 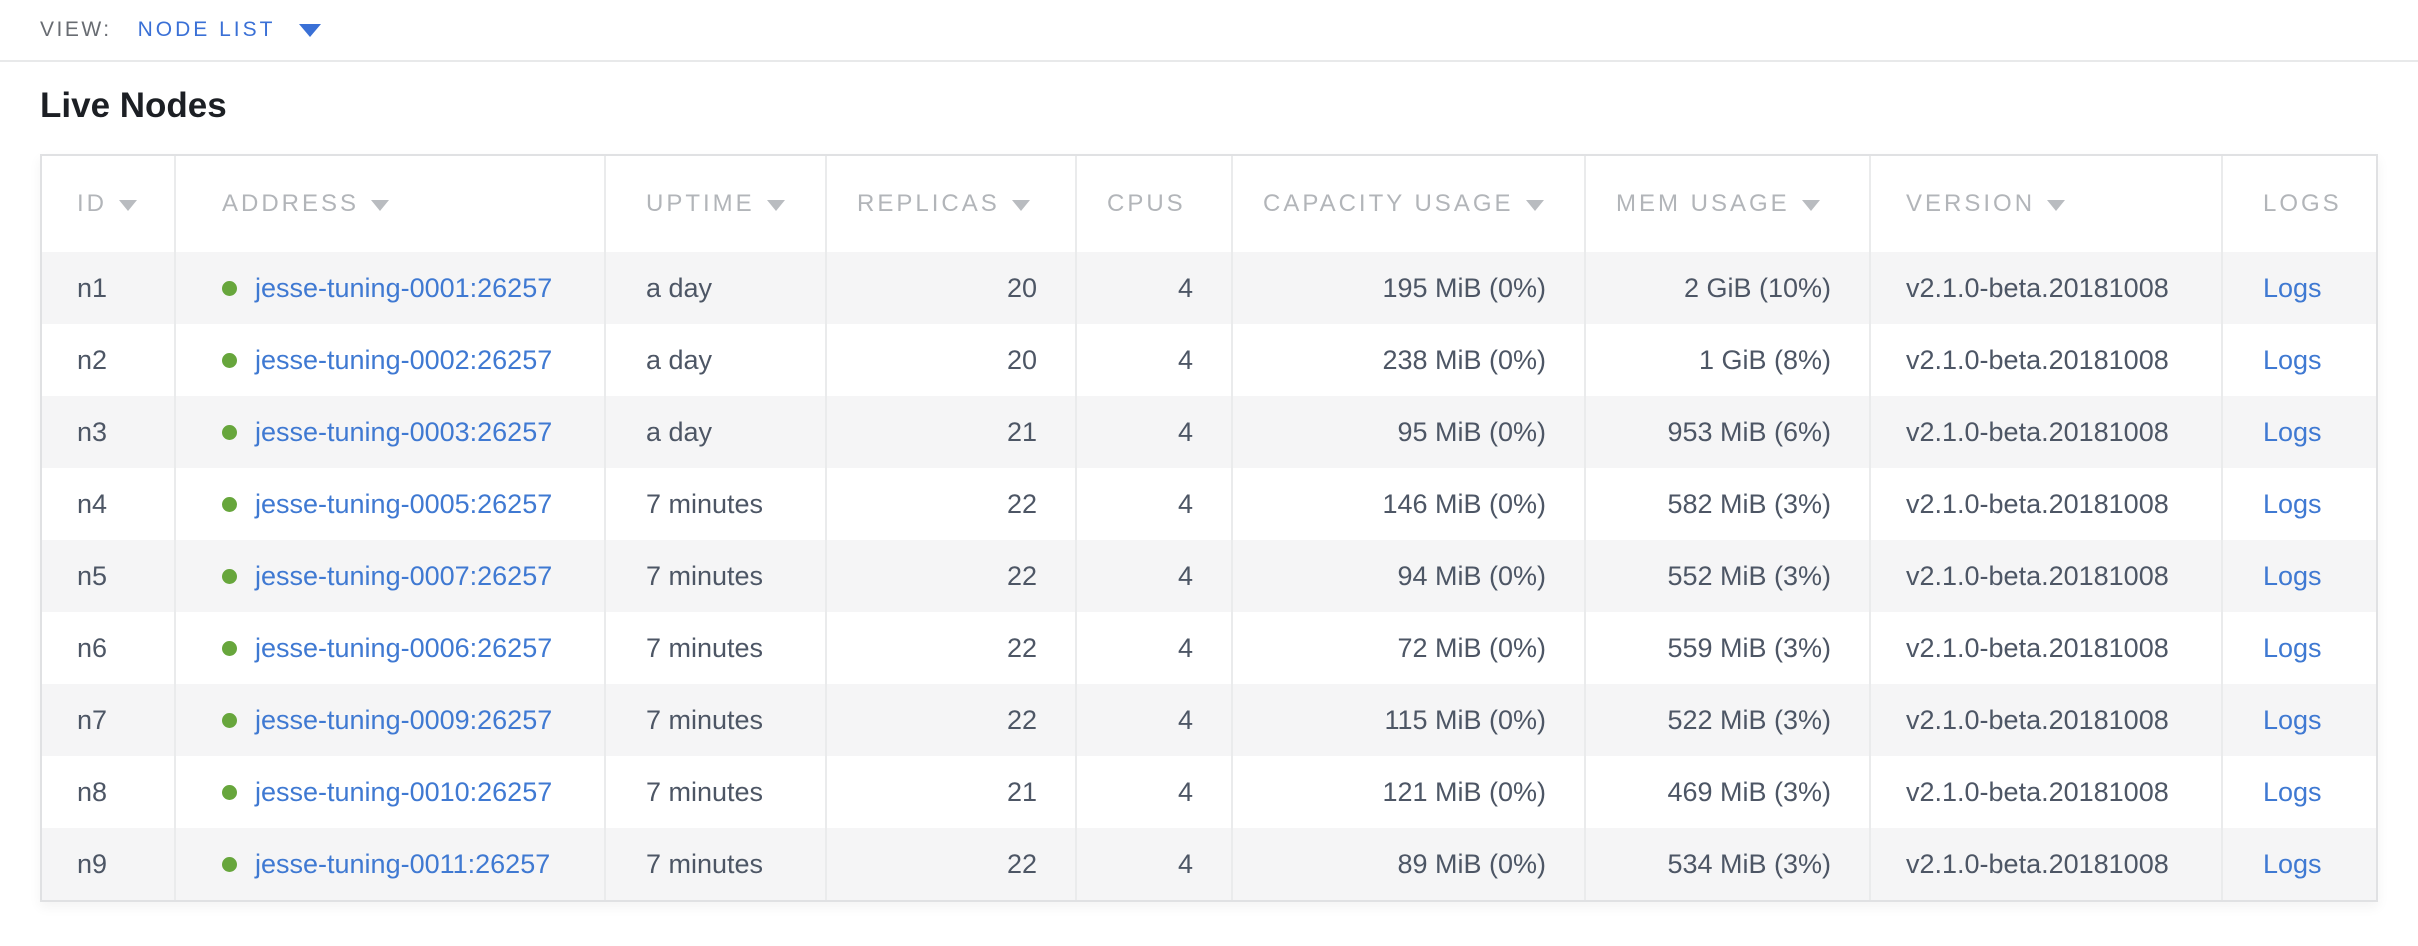 I want to click on cell-address: jesse-tuning-0002:26257, so click(x=389, y=360).